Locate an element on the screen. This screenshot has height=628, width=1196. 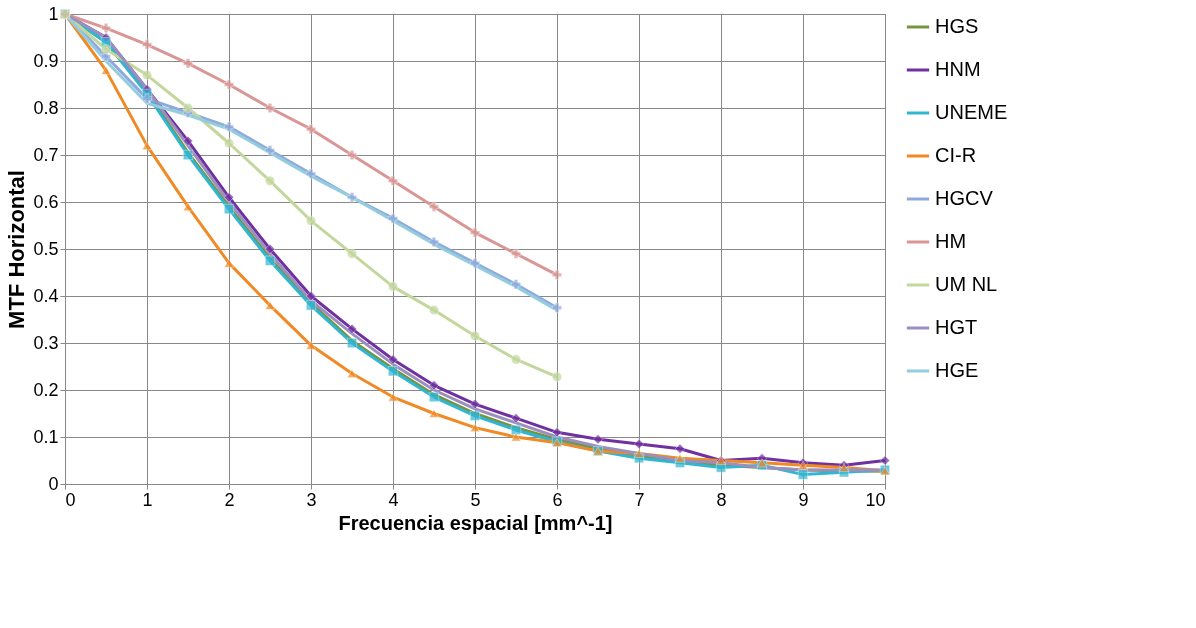
legend-label: HGT is located at coordinates (956, 327).